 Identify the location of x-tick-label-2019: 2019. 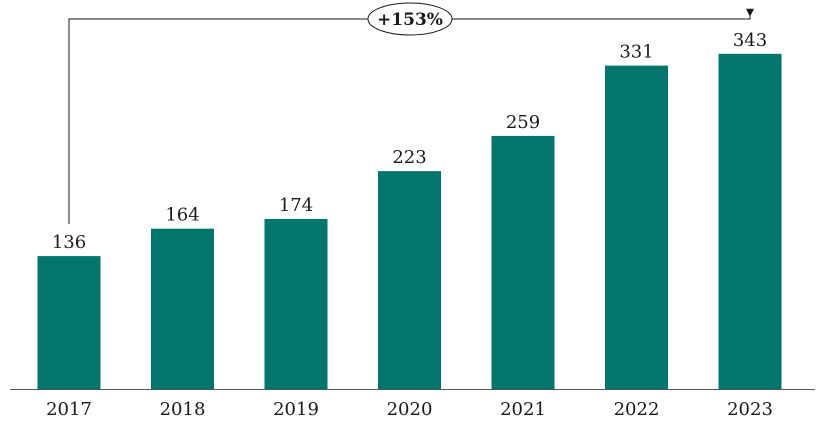
(296, 409).